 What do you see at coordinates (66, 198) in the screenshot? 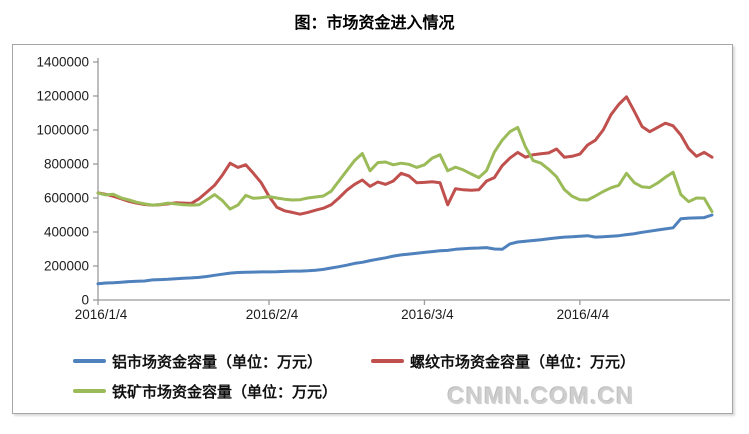
I see `y-axis-tick-label: 600000` at bounding box center [66, 198].